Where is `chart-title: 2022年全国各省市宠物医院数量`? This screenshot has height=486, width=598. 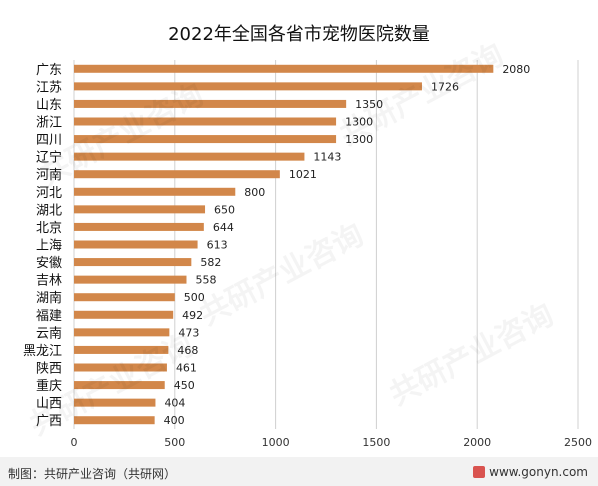 chart-title: 2022年全国各省市宠物医院数量 is located at coordinates (299, 34).